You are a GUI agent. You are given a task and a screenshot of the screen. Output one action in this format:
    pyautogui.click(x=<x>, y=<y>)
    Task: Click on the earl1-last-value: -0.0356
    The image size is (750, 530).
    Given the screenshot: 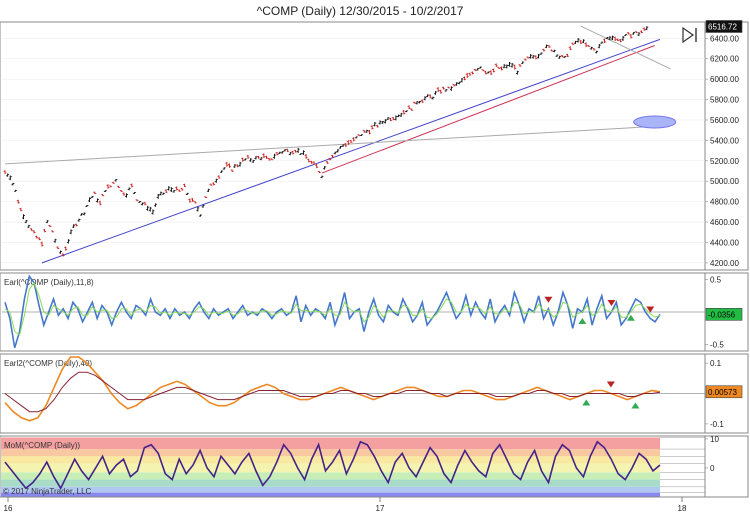 What is the action you would take?
    pyautogui.click(x=722, y=314)
    